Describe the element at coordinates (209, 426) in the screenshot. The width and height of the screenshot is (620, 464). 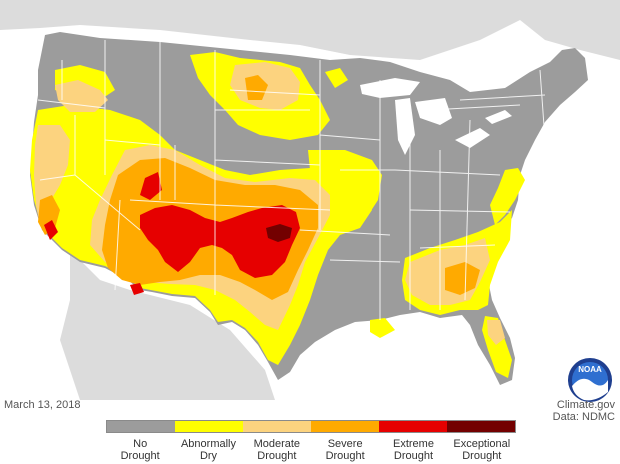
I see `legend-swatch-abnormally-dry` at that location.